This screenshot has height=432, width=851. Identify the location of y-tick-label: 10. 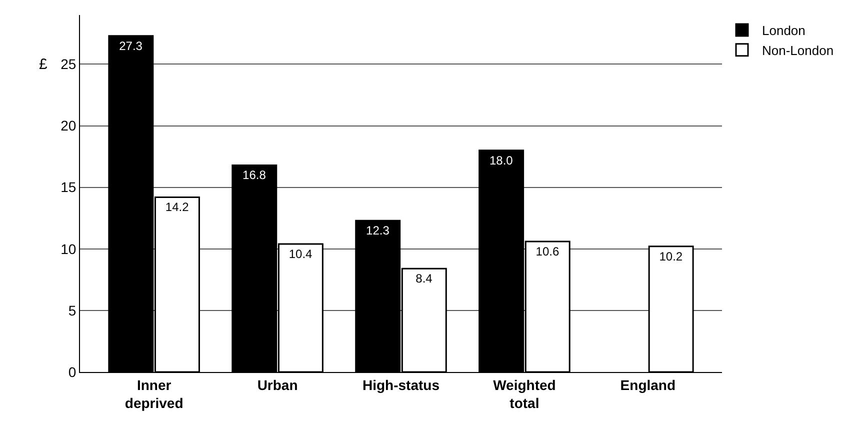
(68, 248).